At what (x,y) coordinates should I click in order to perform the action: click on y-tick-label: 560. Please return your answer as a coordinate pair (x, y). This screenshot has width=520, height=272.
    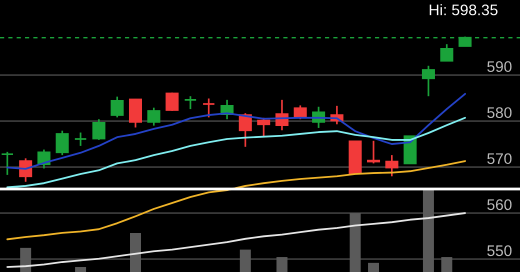
    Looking at the image, I should click on (499, 204).